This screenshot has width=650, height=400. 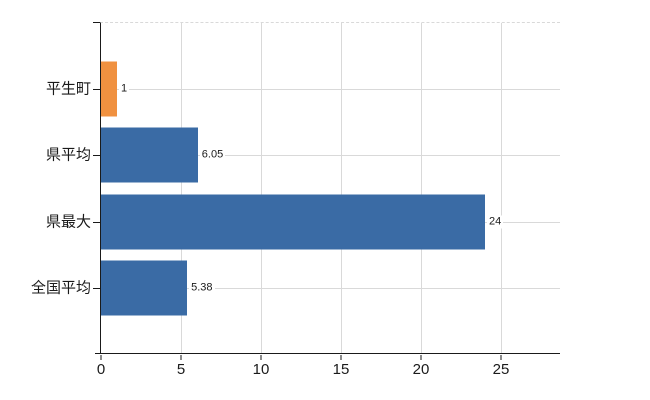 I want to click on bar-row: 平生町 1, so click(x=303, y=89).